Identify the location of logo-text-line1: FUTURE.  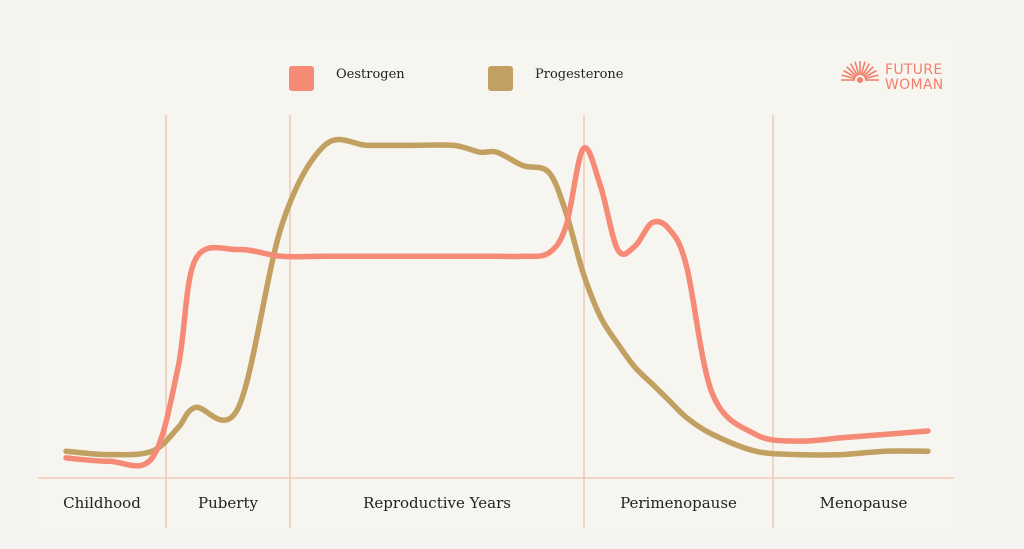
(913, 70).